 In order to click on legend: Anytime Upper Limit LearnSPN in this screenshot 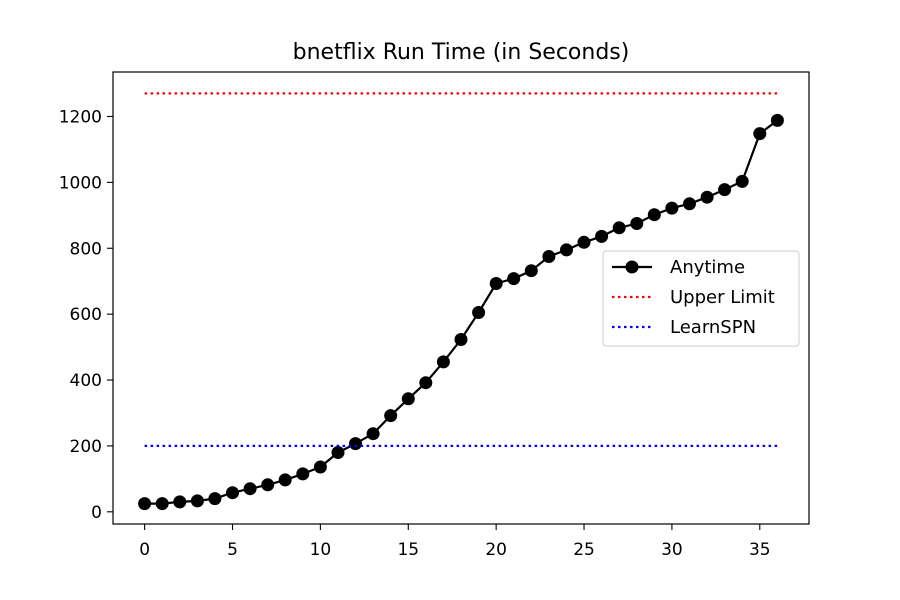, I will do `click(701, 298)`.